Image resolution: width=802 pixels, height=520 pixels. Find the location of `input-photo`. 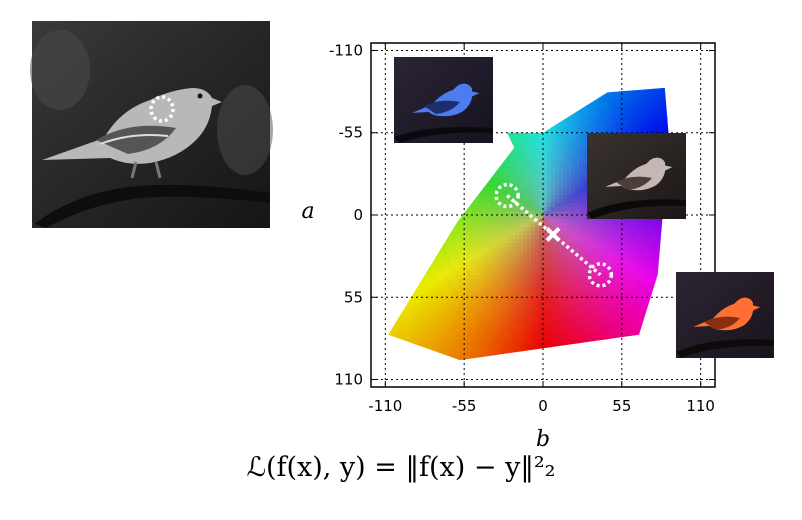

input-photo is located at coordinates (151, 124).